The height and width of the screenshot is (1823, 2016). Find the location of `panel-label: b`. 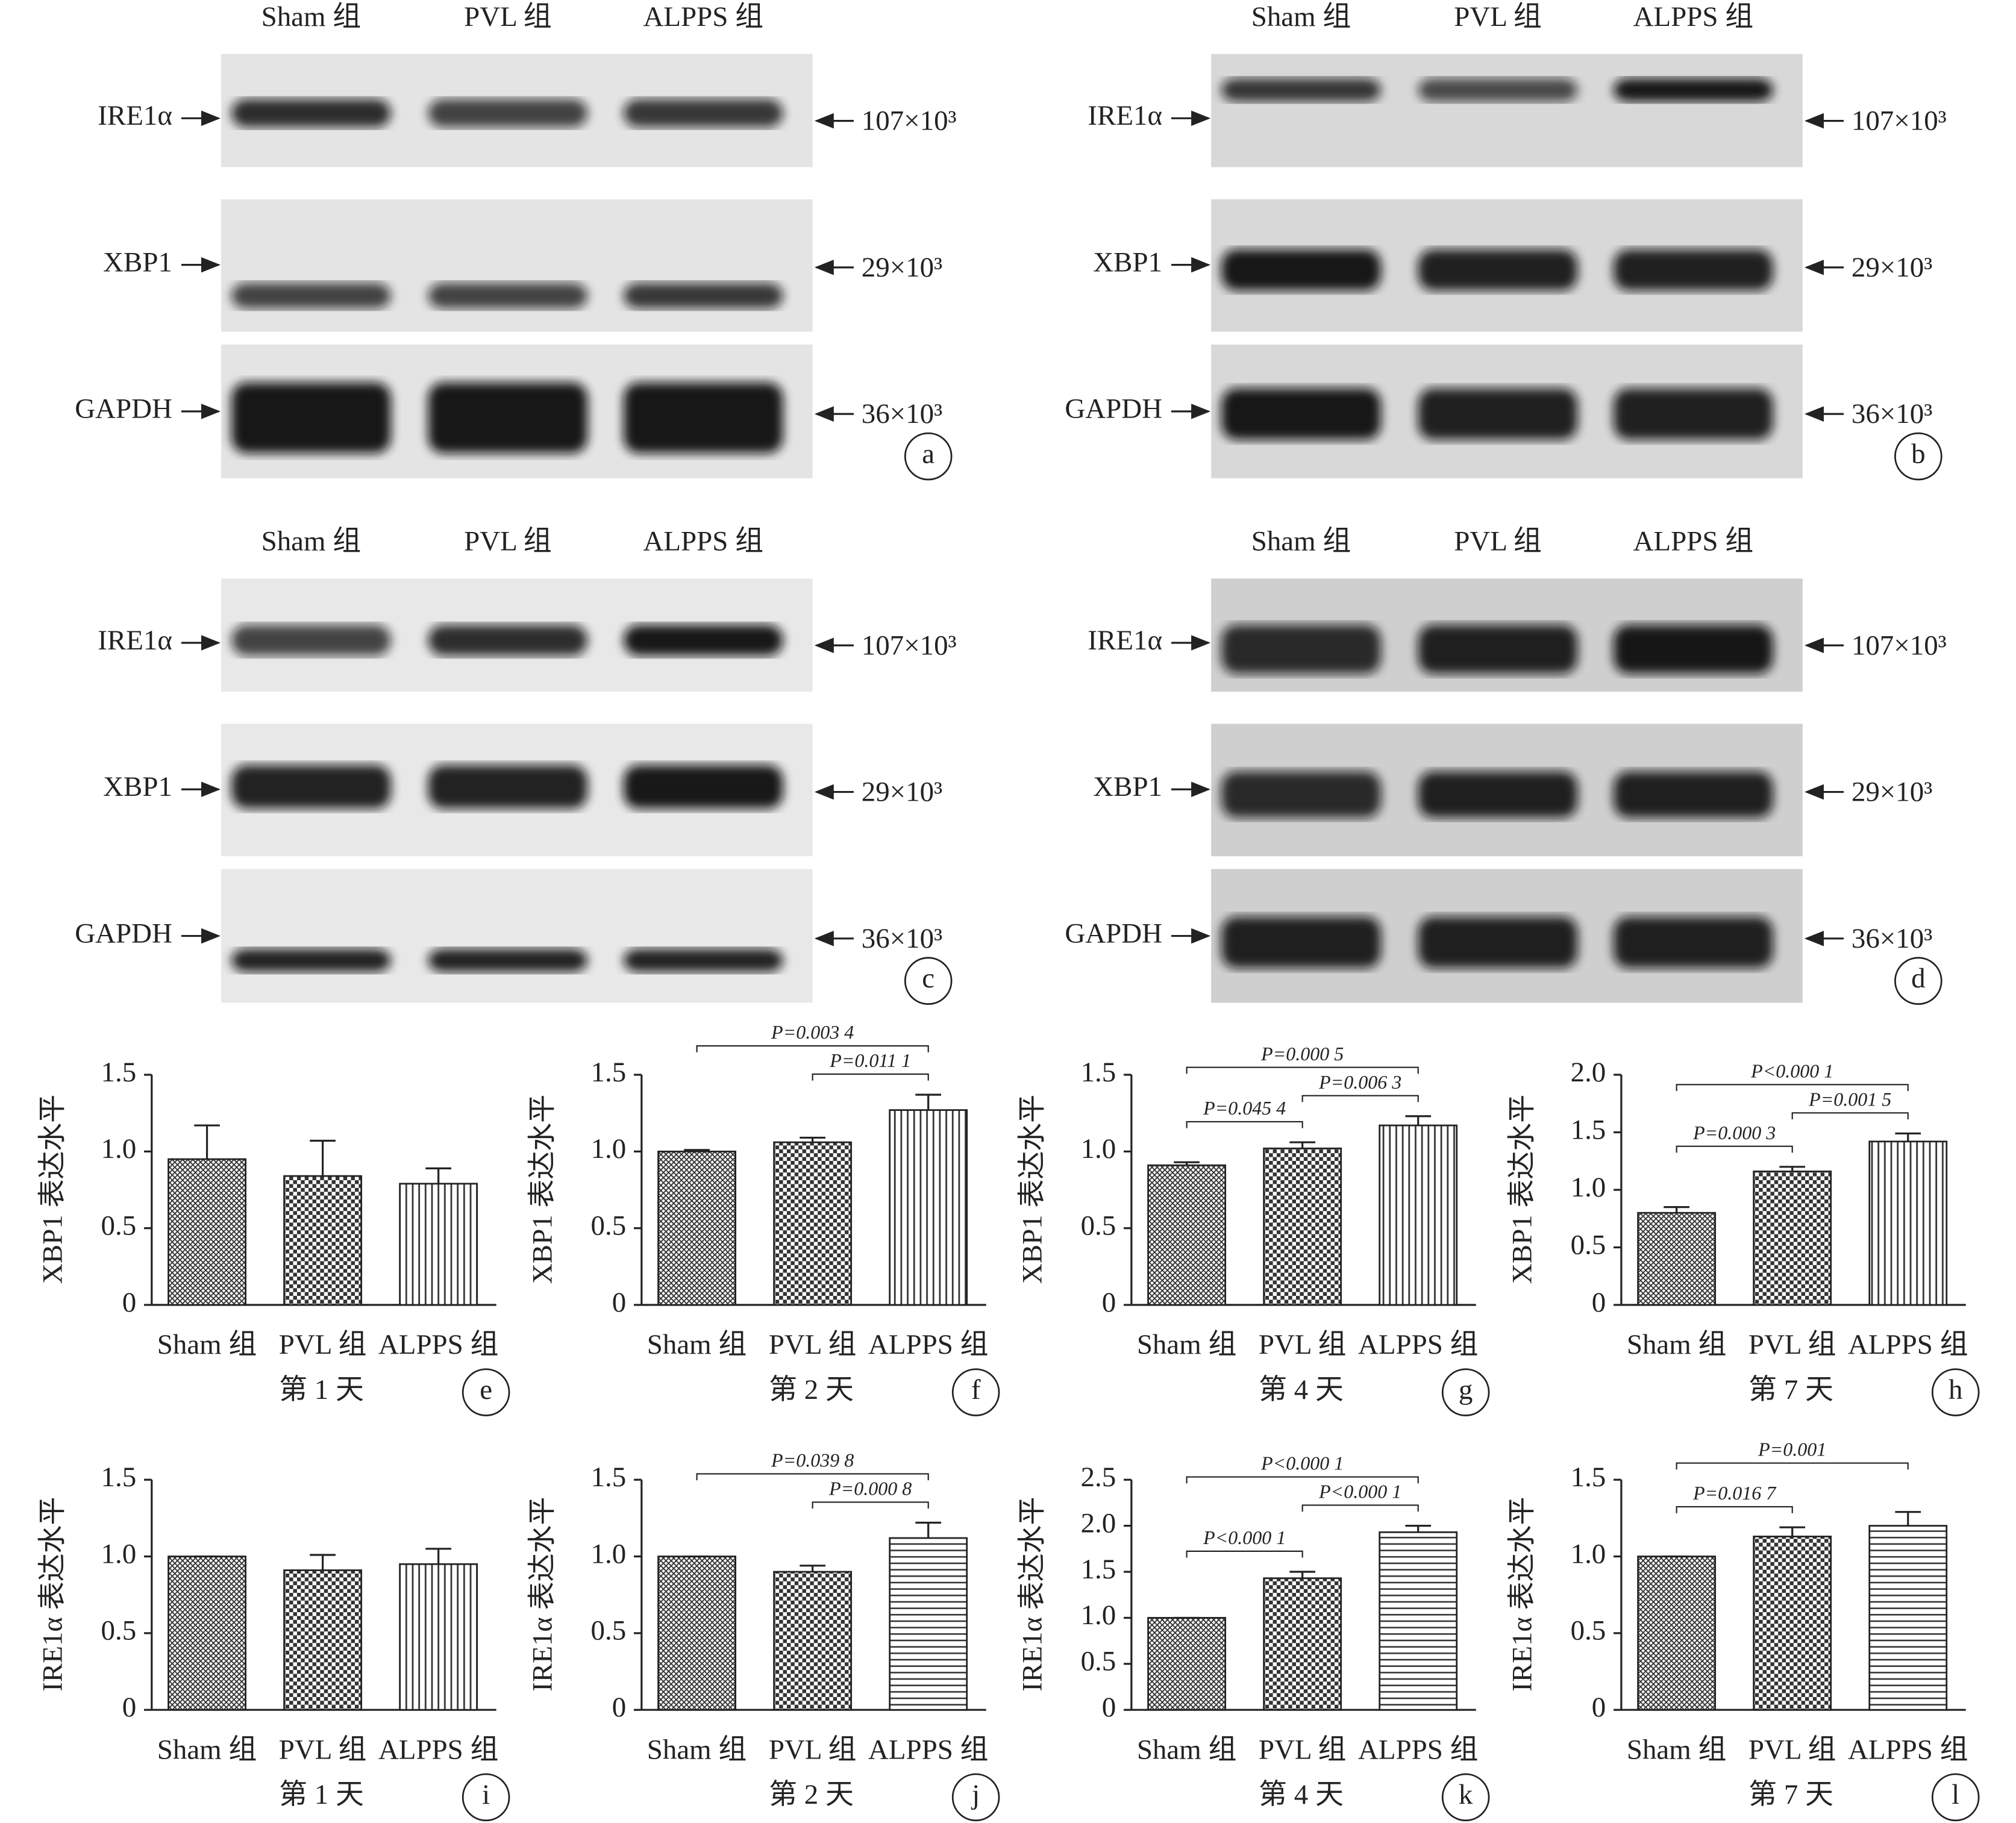

panel-label: b is located at coordinates (1918, 453).